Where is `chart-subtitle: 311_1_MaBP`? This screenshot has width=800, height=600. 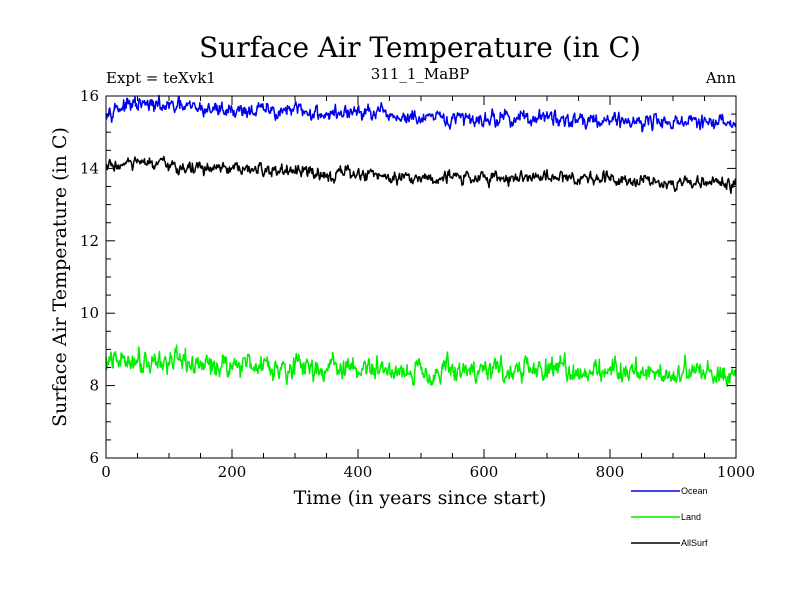
chart-subtitle: 311_1_MaBP is located at coordinates (420, 74).